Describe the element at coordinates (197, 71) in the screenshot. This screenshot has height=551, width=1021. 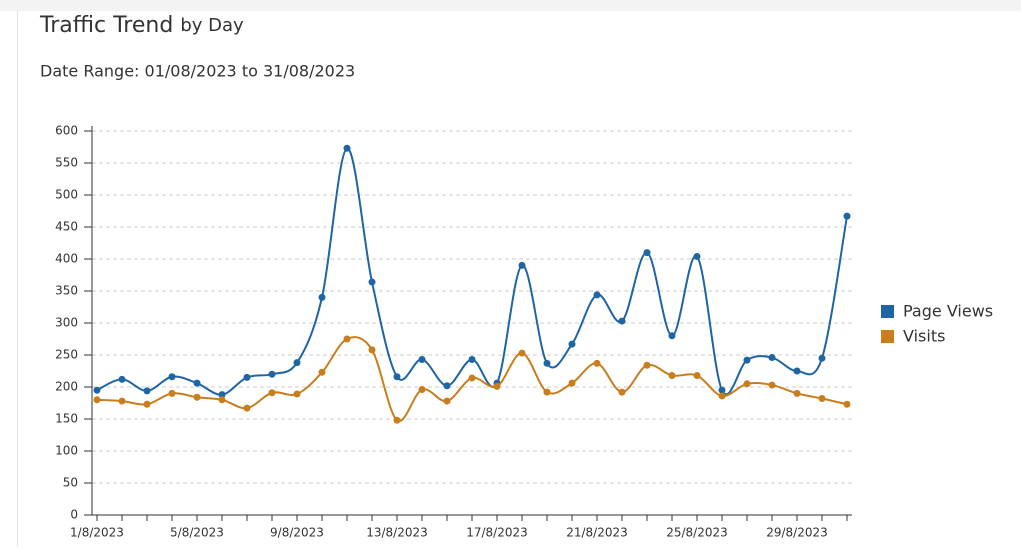
I see `chart-subtitle: Date Range: 01/08/2023 to 31/08/2023` at that location.